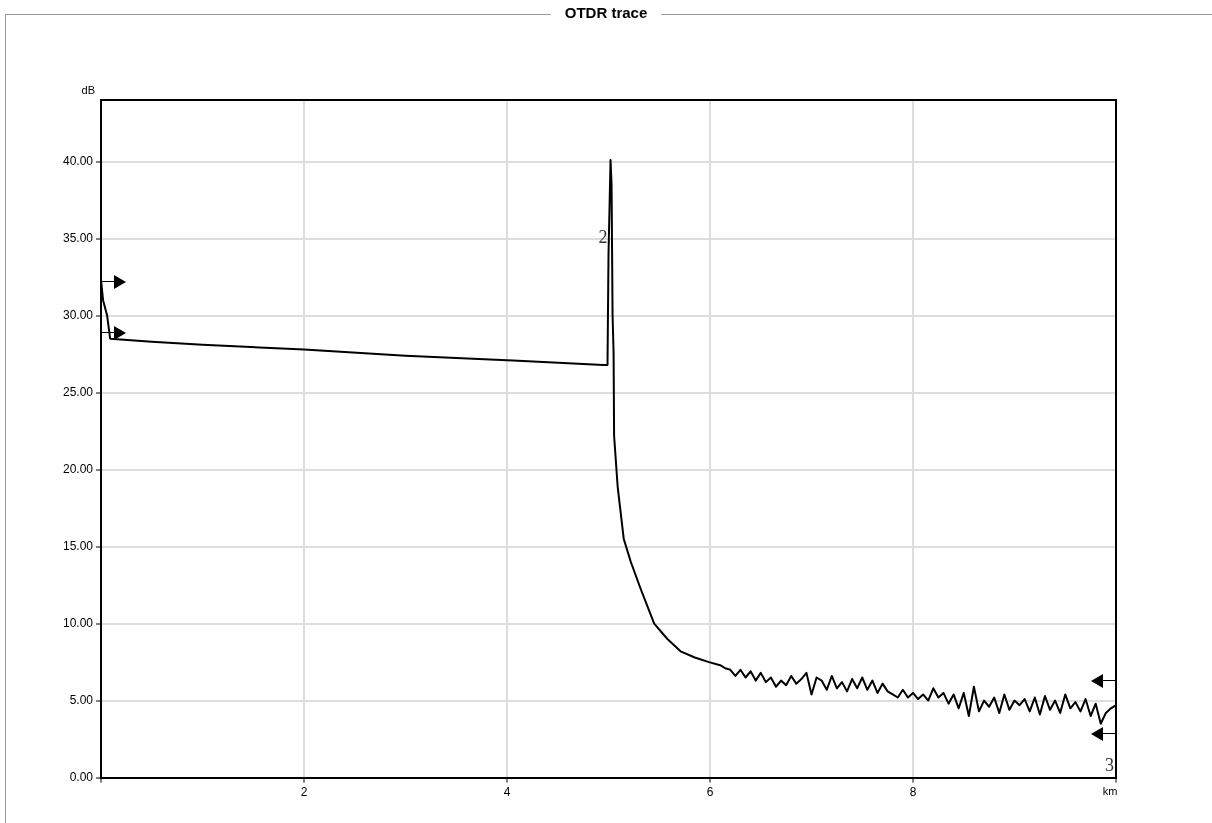 This screenshot has width=1212, height=823. Describe the element at coordinates (81, 776) in the screenshot. I see `y-tick-label: 0.00` at that location.